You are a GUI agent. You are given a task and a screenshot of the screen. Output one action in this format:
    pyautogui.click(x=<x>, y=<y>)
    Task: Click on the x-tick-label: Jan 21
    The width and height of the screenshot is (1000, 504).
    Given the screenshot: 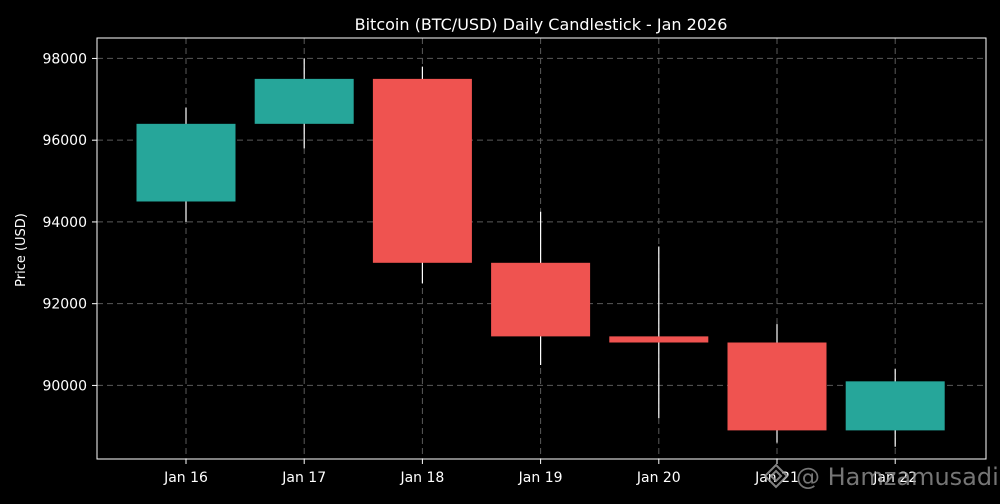 What is the action you would take?
    pyautogui.click(x=776, y=478)
    